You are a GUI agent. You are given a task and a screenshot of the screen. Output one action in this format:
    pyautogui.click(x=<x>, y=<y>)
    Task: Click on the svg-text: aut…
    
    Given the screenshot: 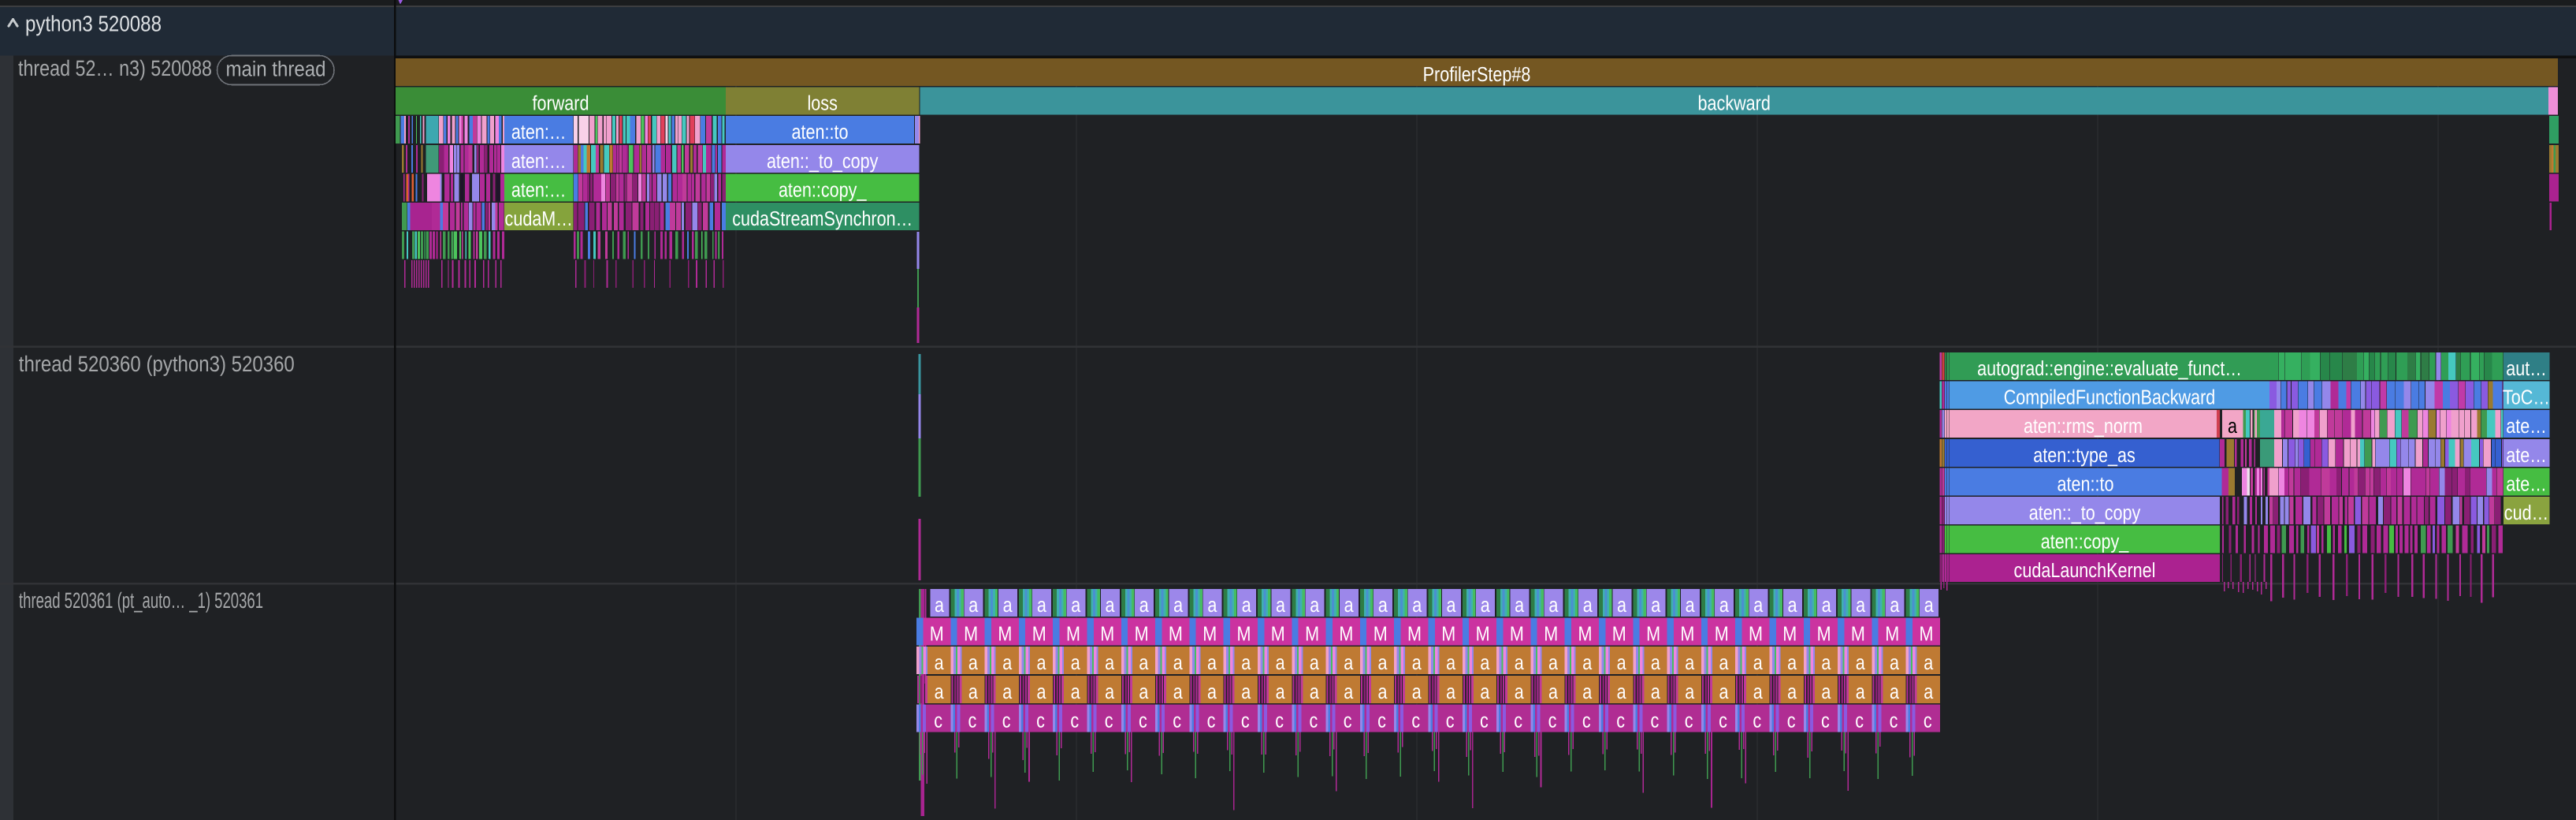 What is the action you would take?
    pyautogui.click(x=2526, y=368)
    